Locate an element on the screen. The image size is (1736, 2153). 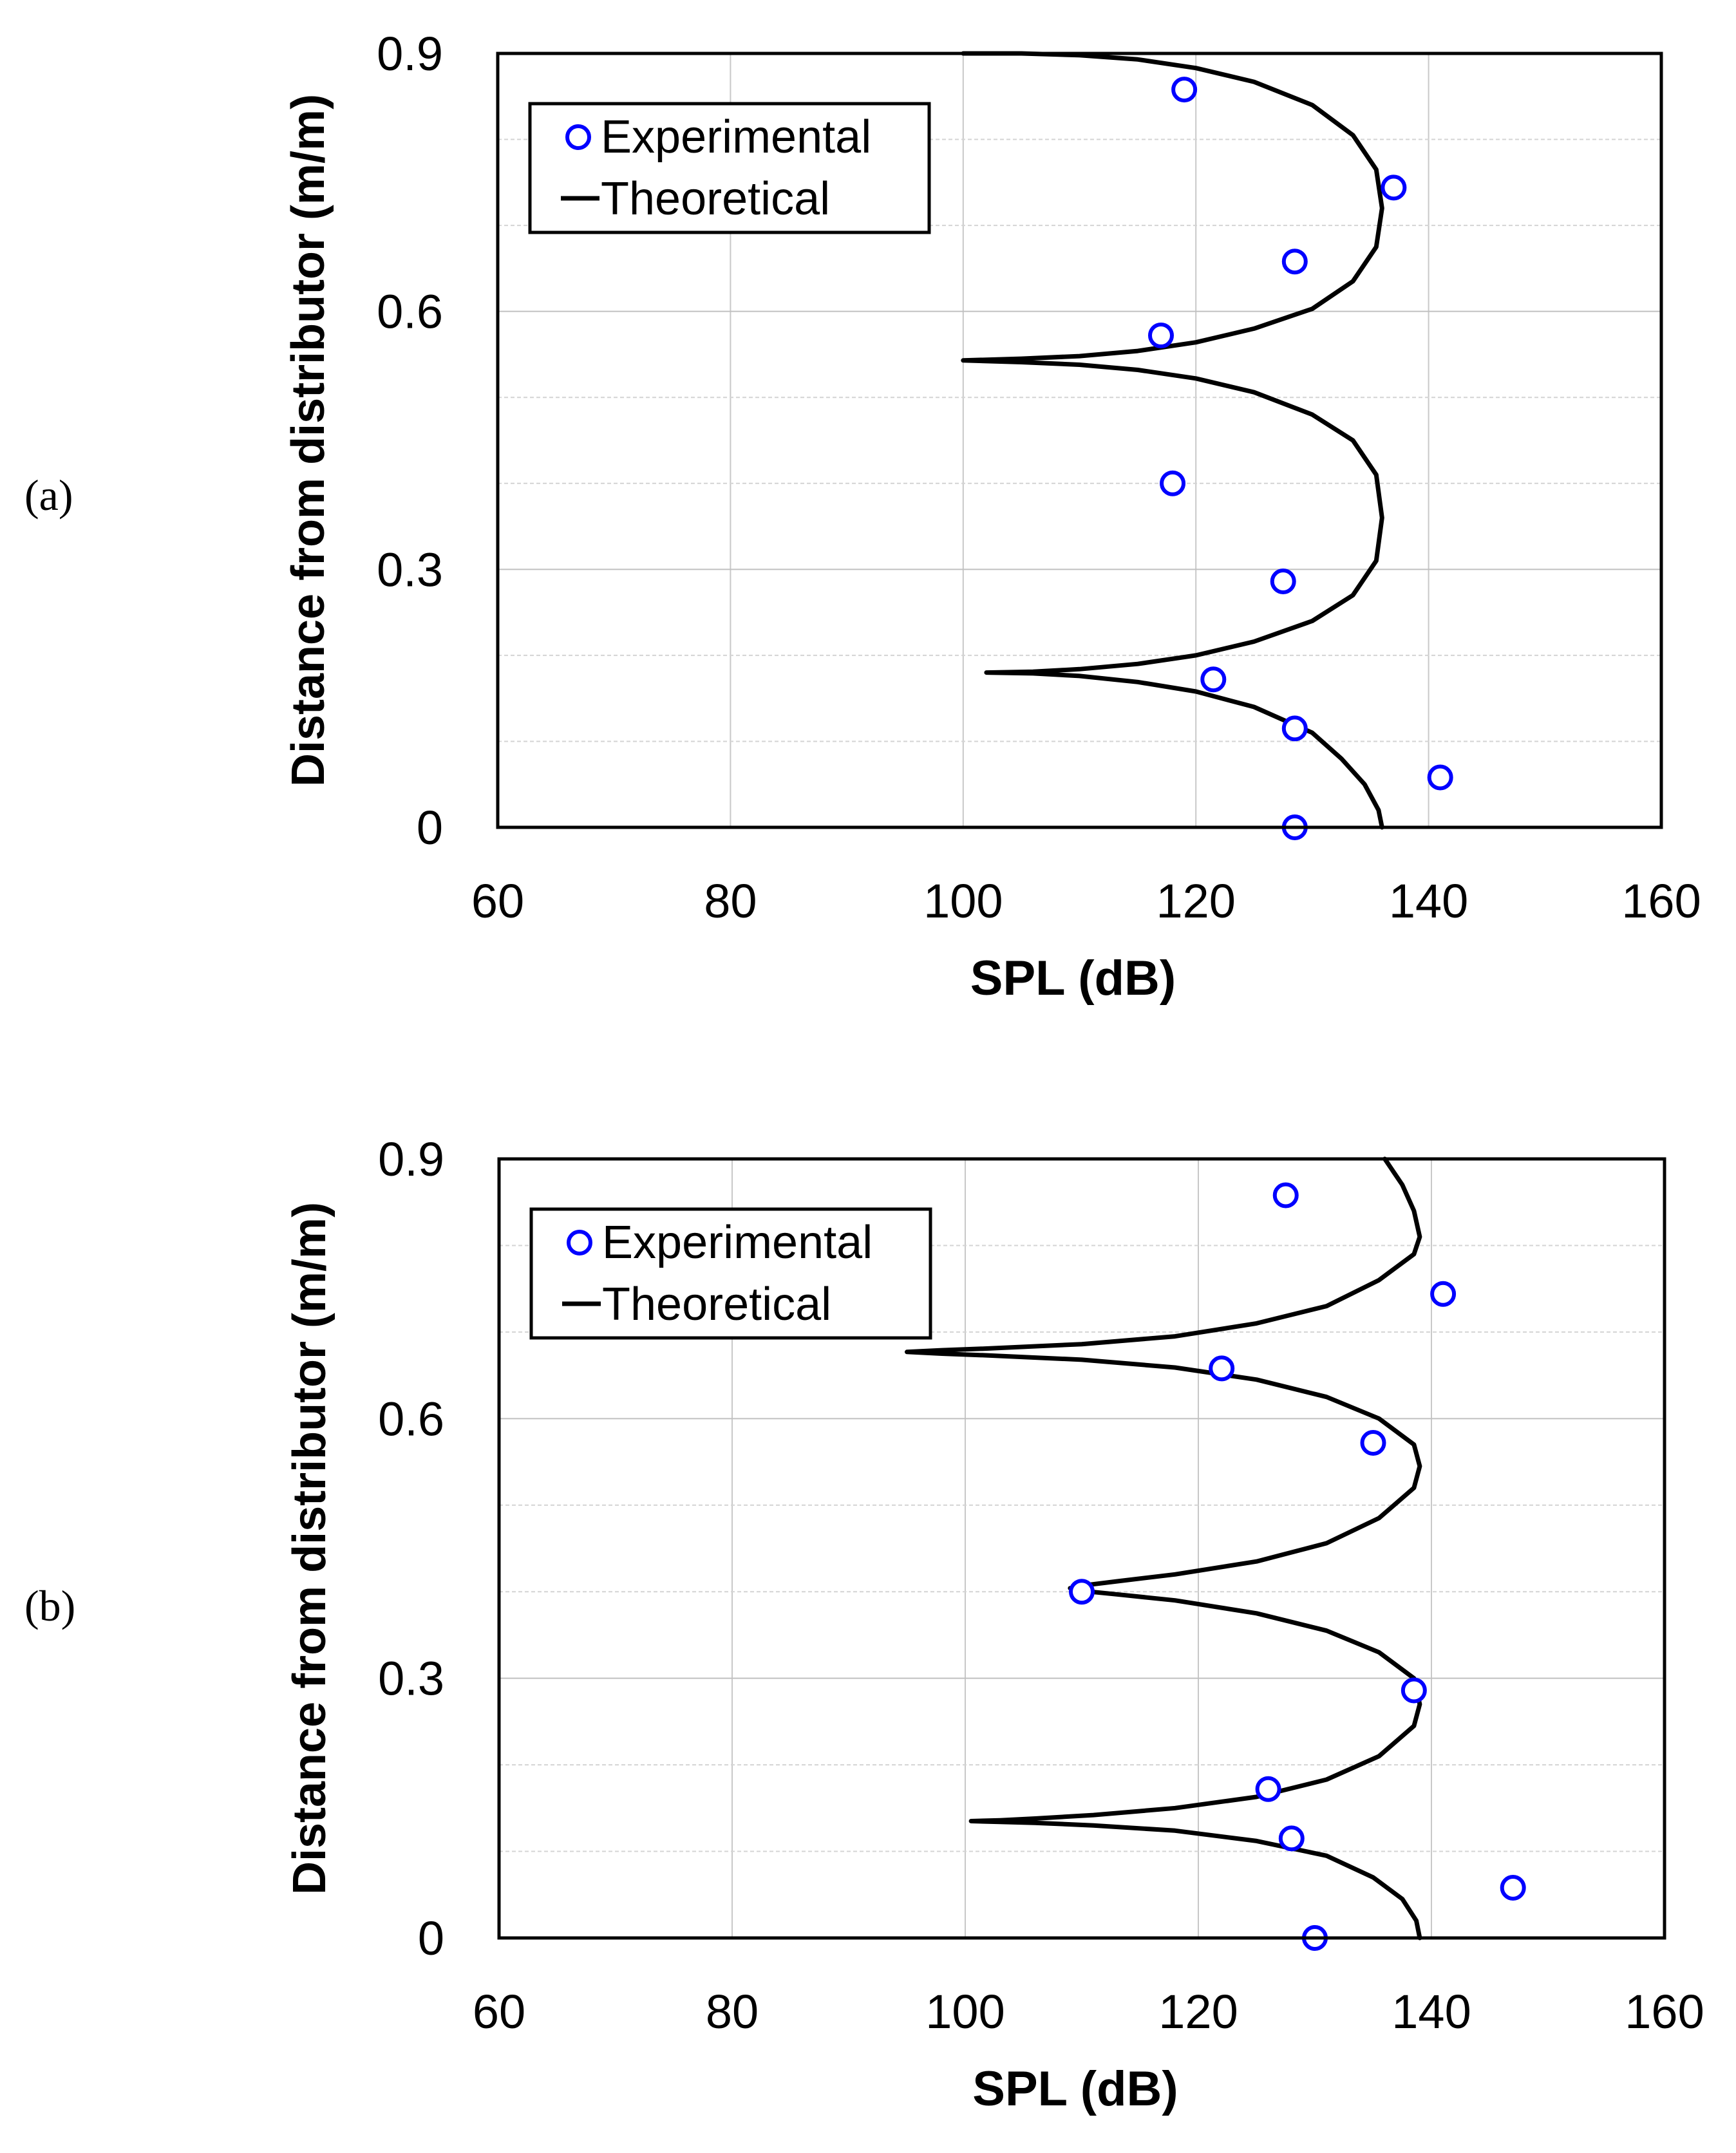
panel-label-a: (a) is located at coordinates (49, 496).